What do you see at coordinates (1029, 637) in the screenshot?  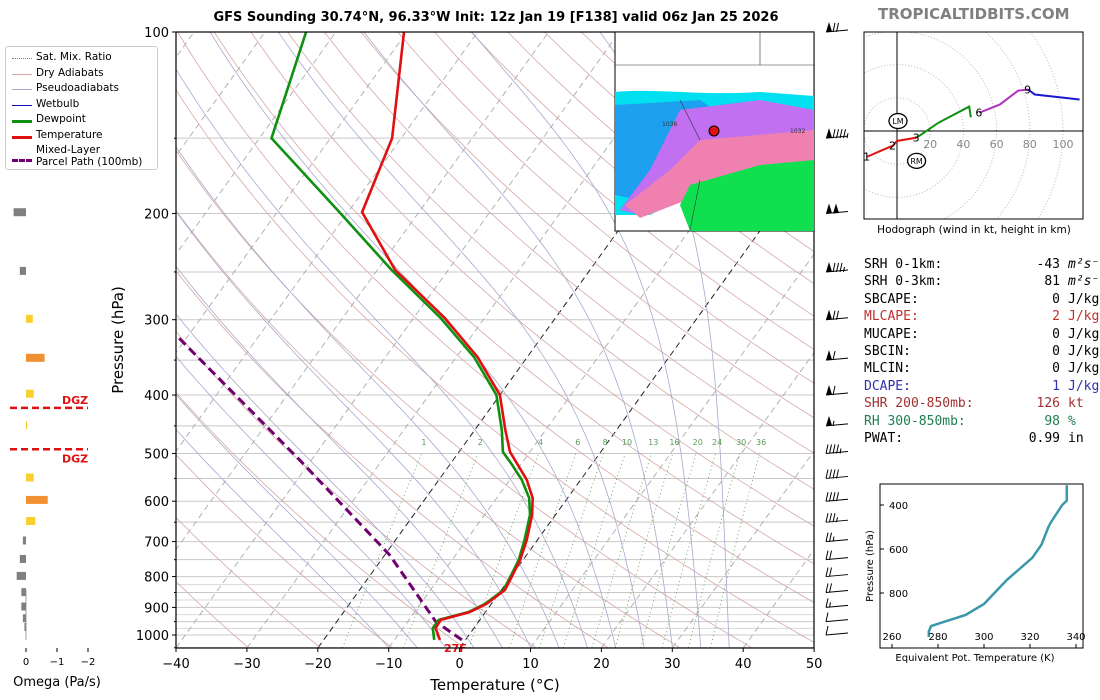 I see `theta-e-tick-label: 320` at bounding box center [1029, 637].